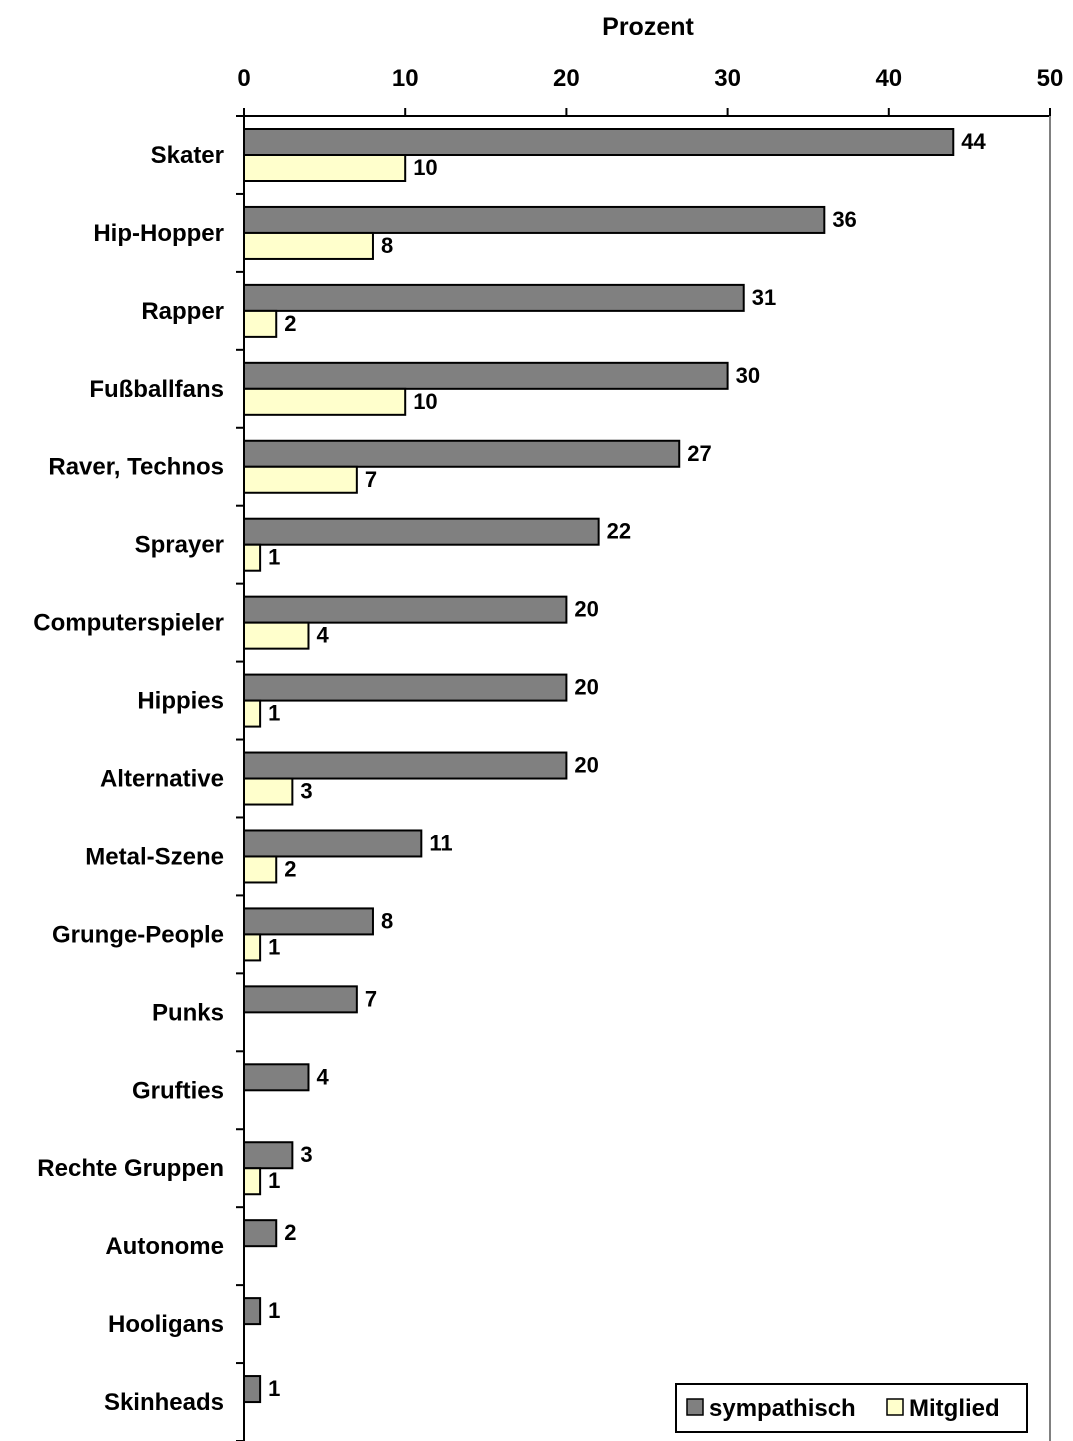  I want to click on legend-label-mitglied: Mitglied, so click(954, 1408).